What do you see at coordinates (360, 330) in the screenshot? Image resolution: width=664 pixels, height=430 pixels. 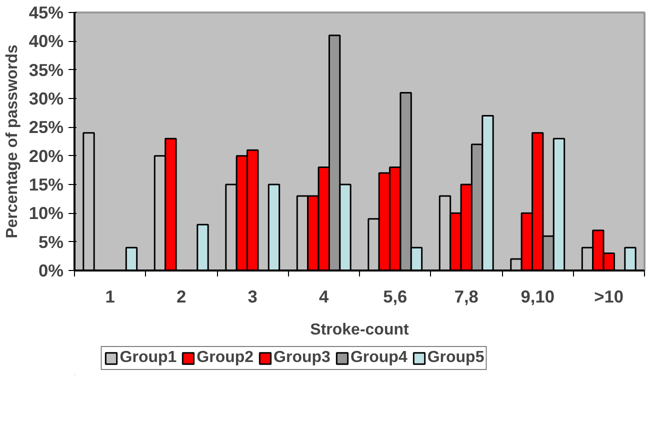 I see `x-axis-title: Stroke-count` at bounding box center [360, 330].